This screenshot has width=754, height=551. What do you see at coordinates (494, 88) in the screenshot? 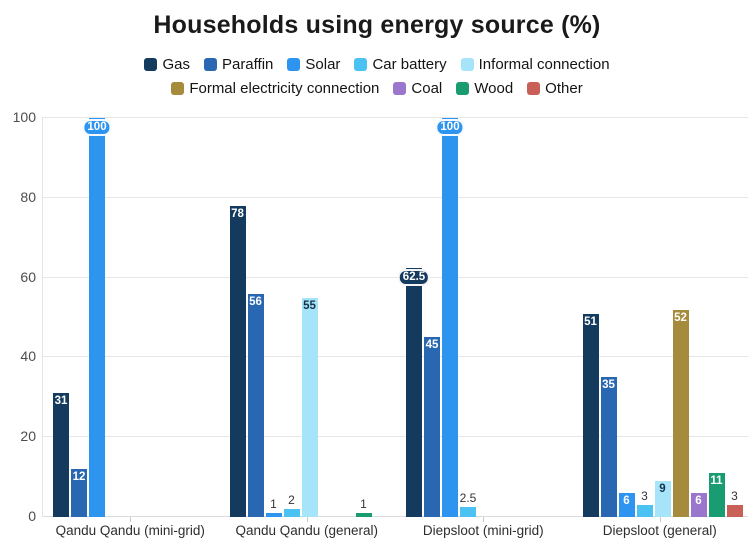
I see `legend-label: Wood` at bounding box center [494, 88].